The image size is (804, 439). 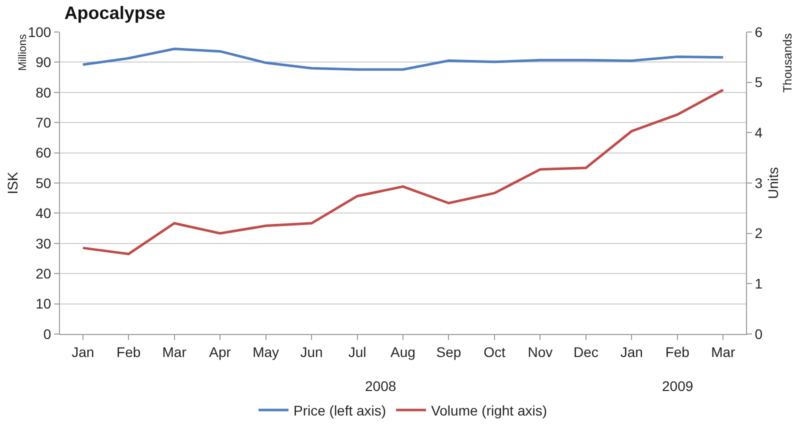 I want to click on y-tick-label: 40, so click(x=44, y=213).